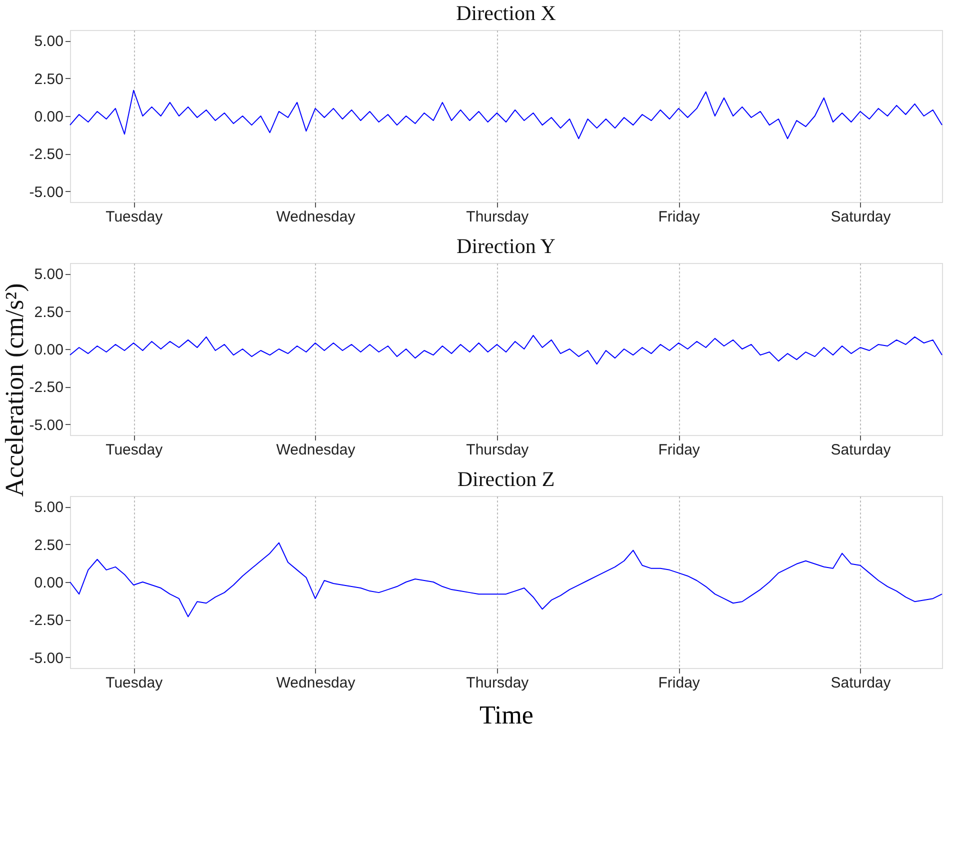 This screenshot has width=972, height=858. What do you see at coordinates (507, 715) in the screenshot?
I see `x-axis-title: Time` at bounding box center [507, 715].